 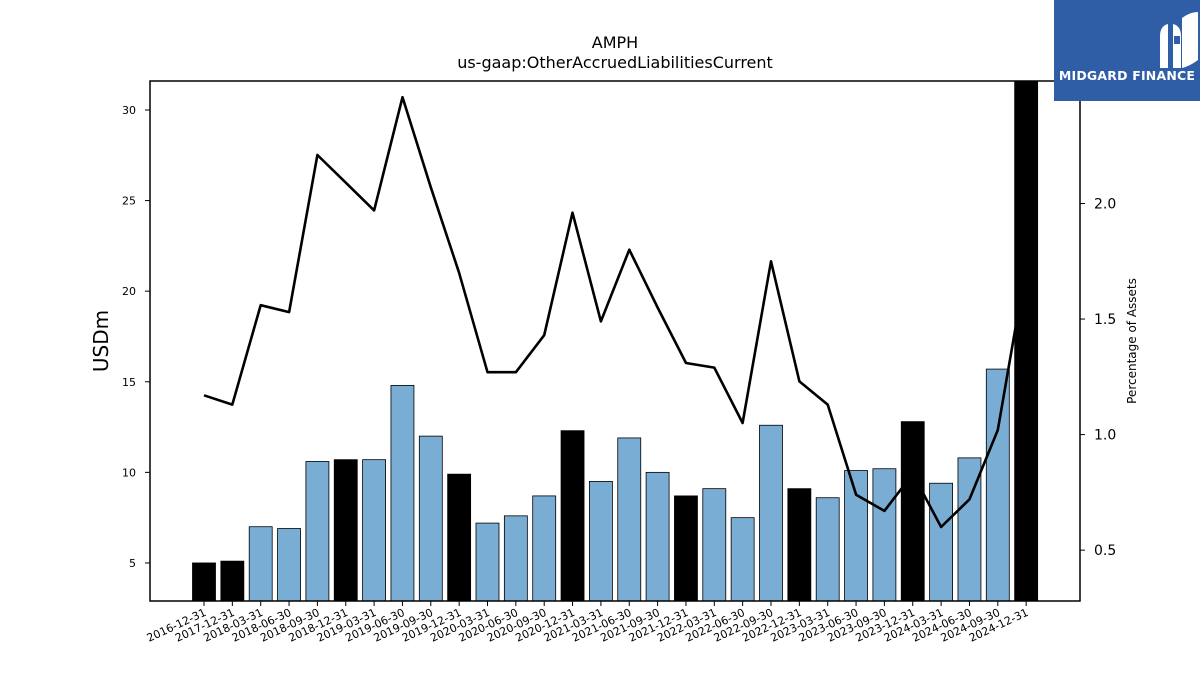 I want to click on y-tick-label: 10, so click(x=129, y=472).